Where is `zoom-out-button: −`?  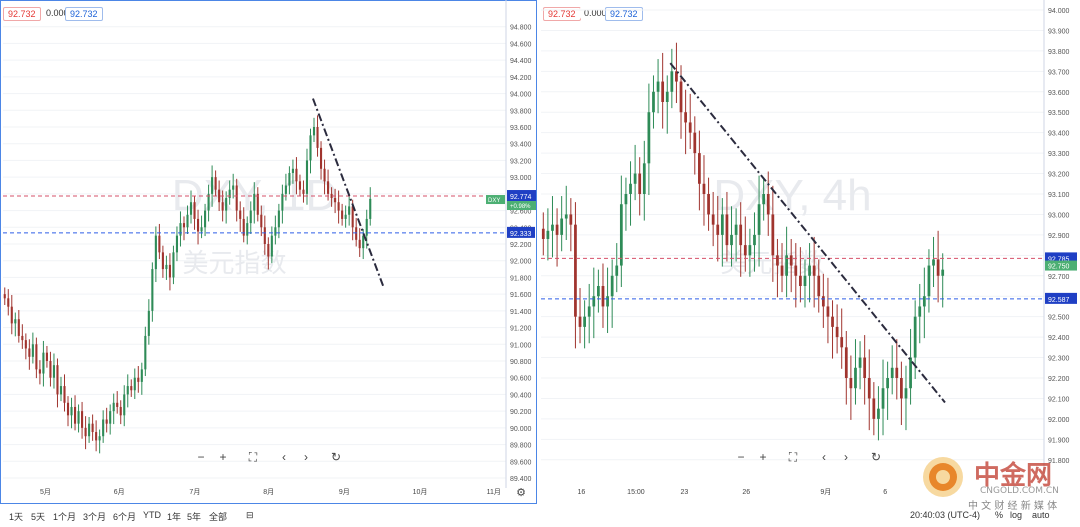 zoom-out-button: − is located at coordinates (201, 457).